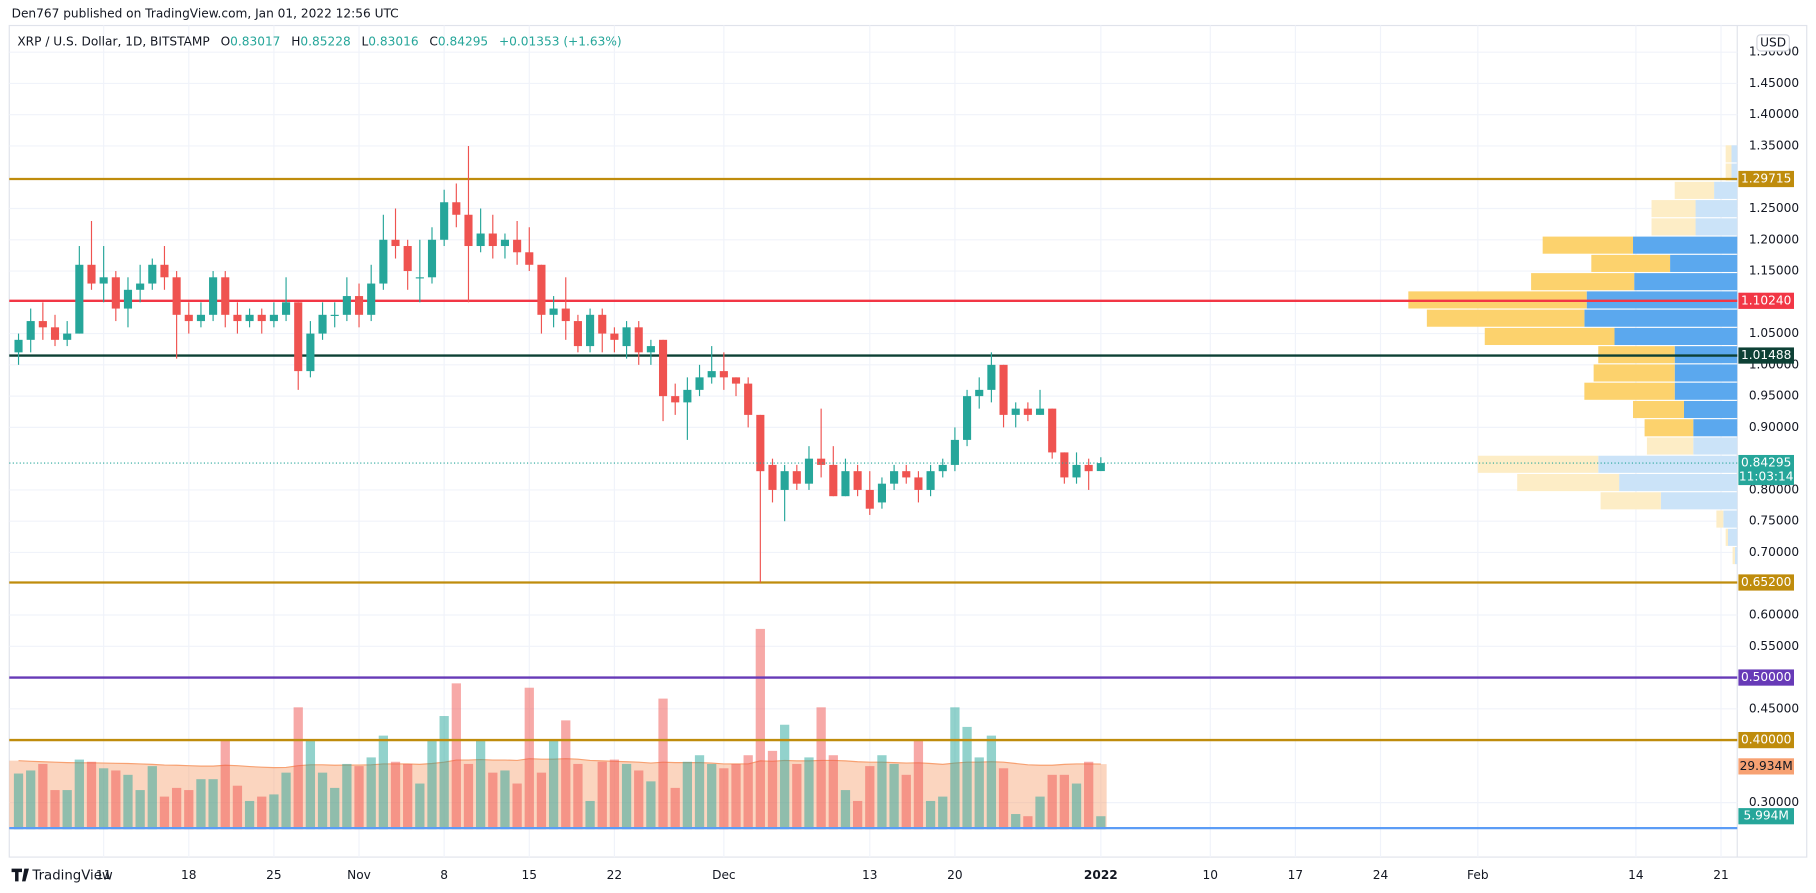 Image resolution: width=1816 pixels, height=893 pixels. What do you see at coordinates (1295, 875) in the screenshot?
I see `x-tick-label: 17` at bounding box center [1295, 875].